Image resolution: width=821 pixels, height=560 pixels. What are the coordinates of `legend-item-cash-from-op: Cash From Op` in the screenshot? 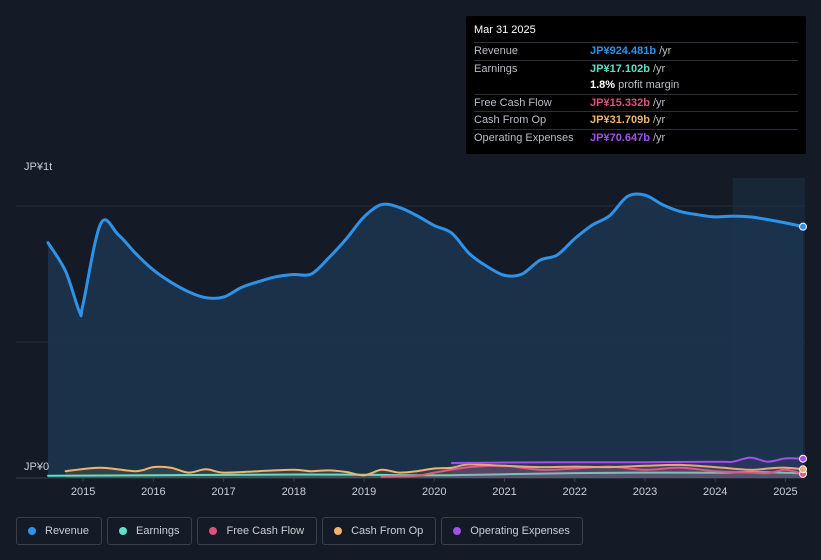 It's located at (379, 531).